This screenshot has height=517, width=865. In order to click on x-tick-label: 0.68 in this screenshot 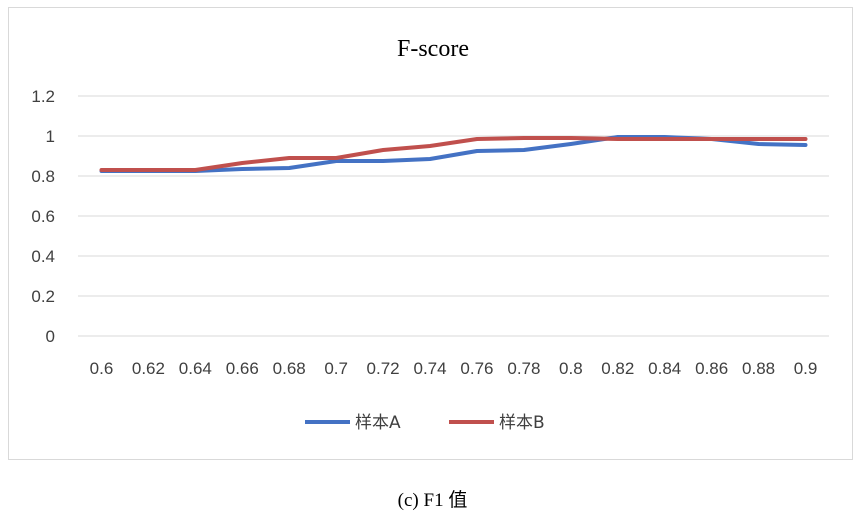, I will do `click(289, 368)`.